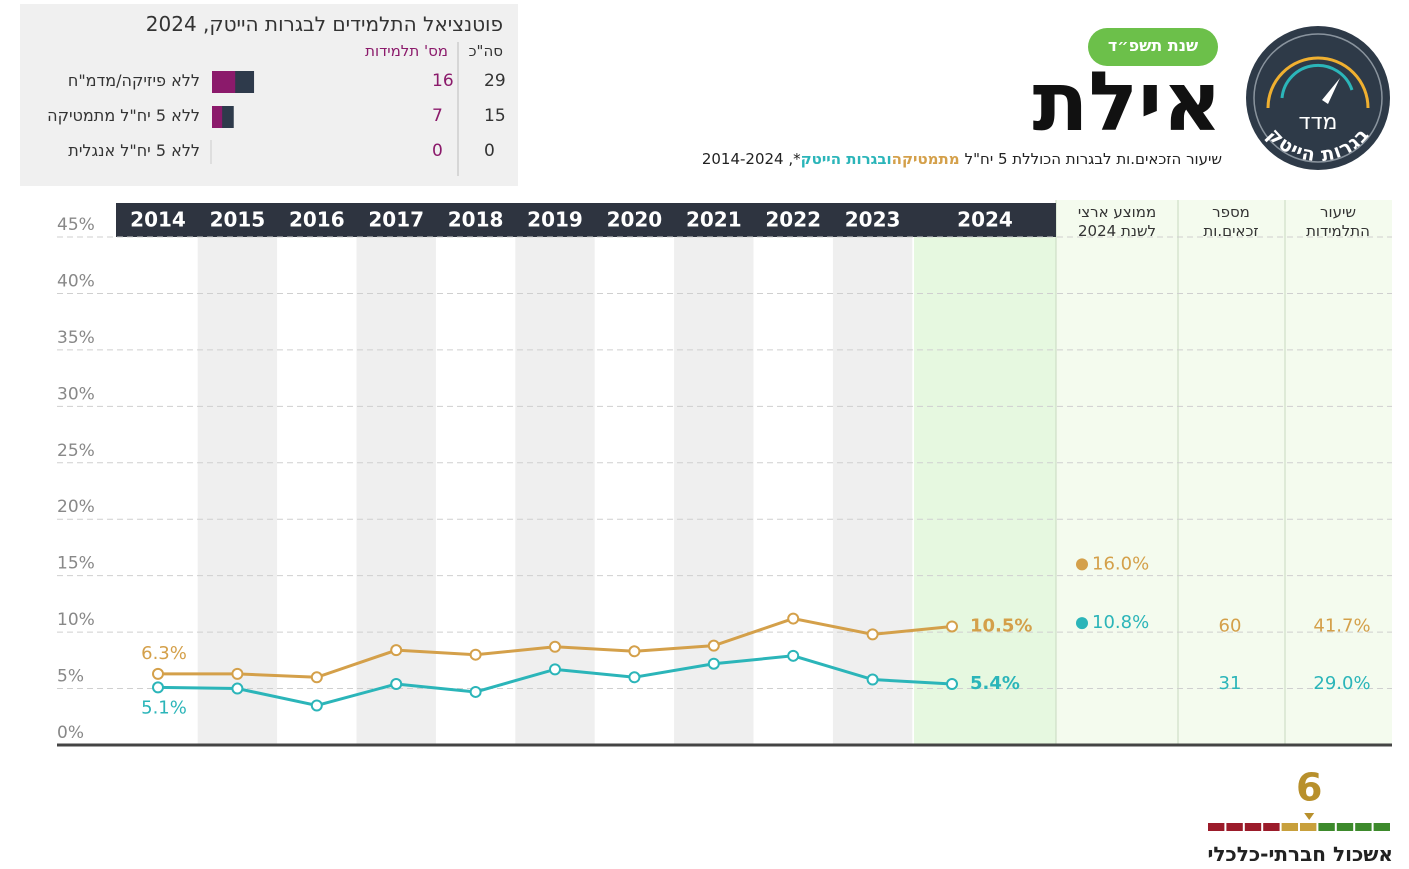 Image resolution: width=1409 pixels, height=869 pixels. I want to click on cluster-value: 6, so click(1309, 788).